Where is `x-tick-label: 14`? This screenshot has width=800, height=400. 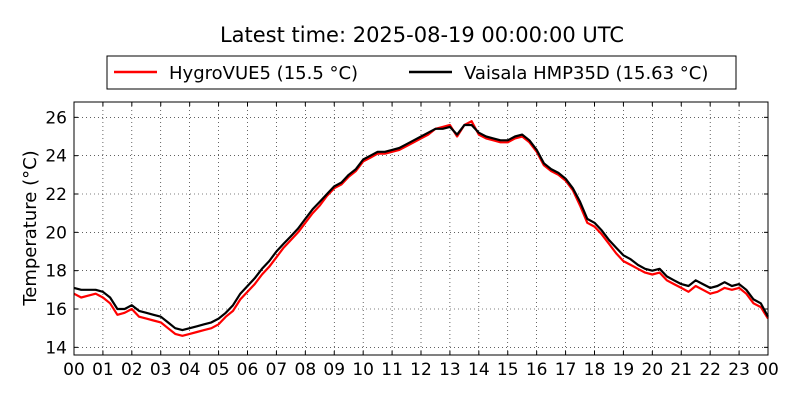 x-tick-label: 14 is located at coordinates (479, 370).